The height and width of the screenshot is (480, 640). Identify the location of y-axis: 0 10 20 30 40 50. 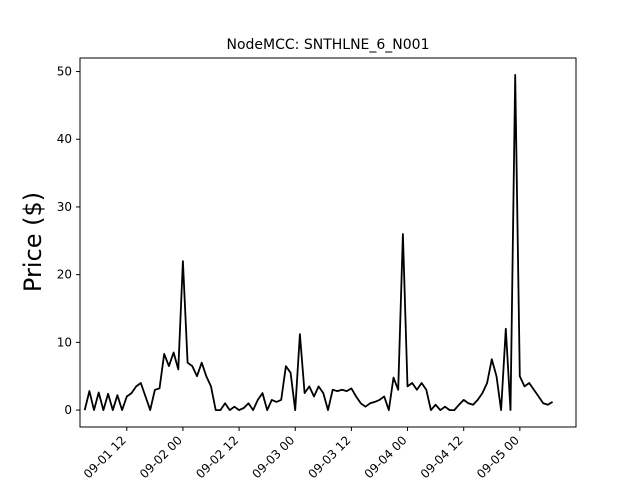
(68, 241).